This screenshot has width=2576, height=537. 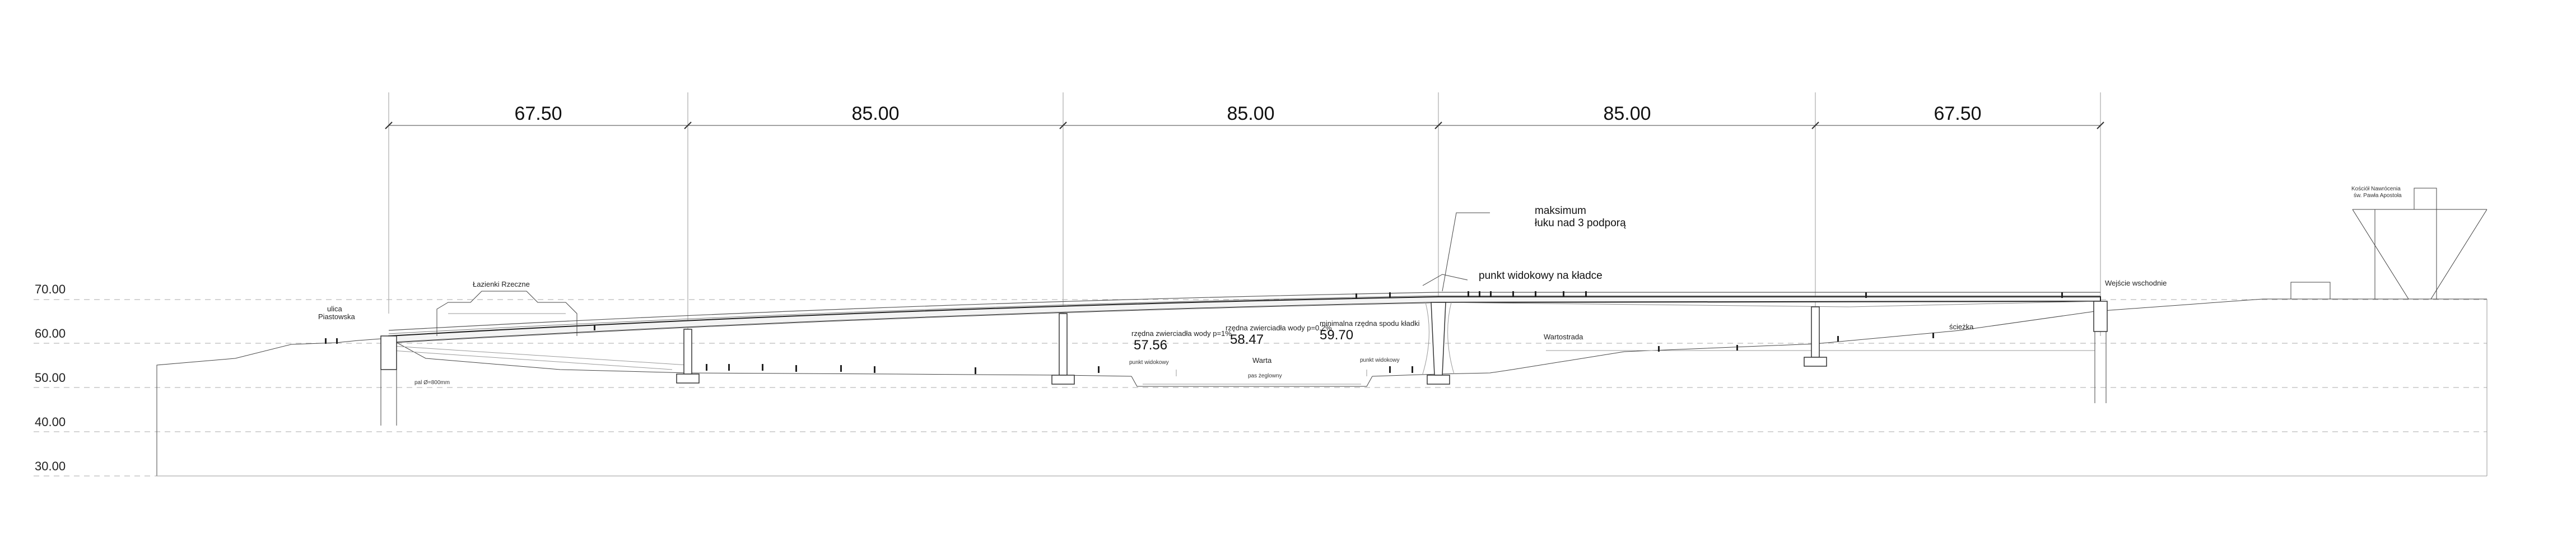 What do you see at coordinates (1150, 345) in the screenshot?
I see `high-water-100-value: 57.56` at bounding box center [1150, 345].